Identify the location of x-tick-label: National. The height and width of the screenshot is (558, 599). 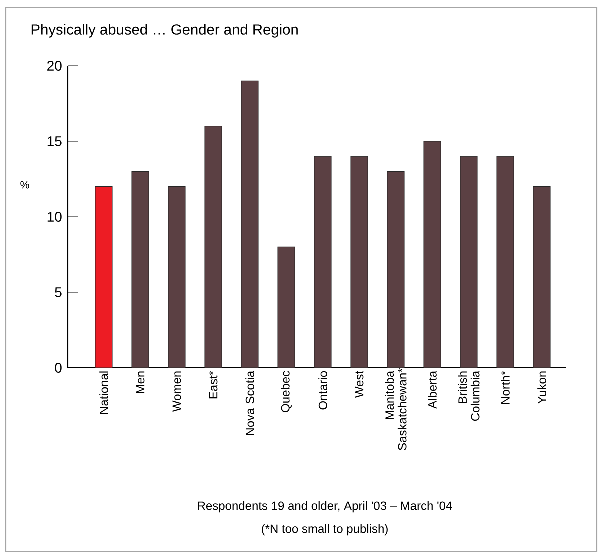
(104, 393).